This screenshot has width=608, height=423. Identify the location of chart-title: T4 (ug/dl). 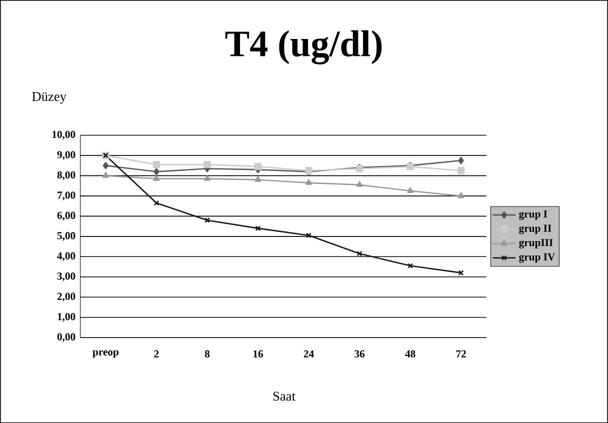
(303, 47).